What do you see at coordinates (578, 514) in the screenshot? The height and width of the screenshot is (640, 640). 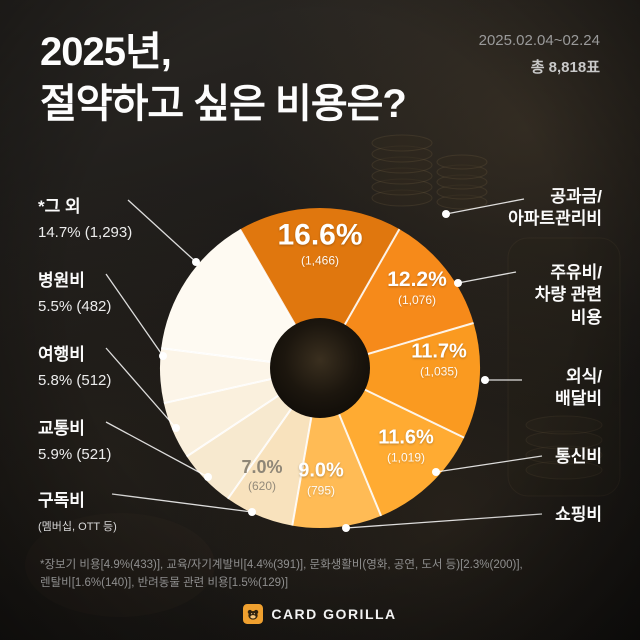 I see `legend-item-shopping: 쇼핑비` at bounding box center [578, 514].